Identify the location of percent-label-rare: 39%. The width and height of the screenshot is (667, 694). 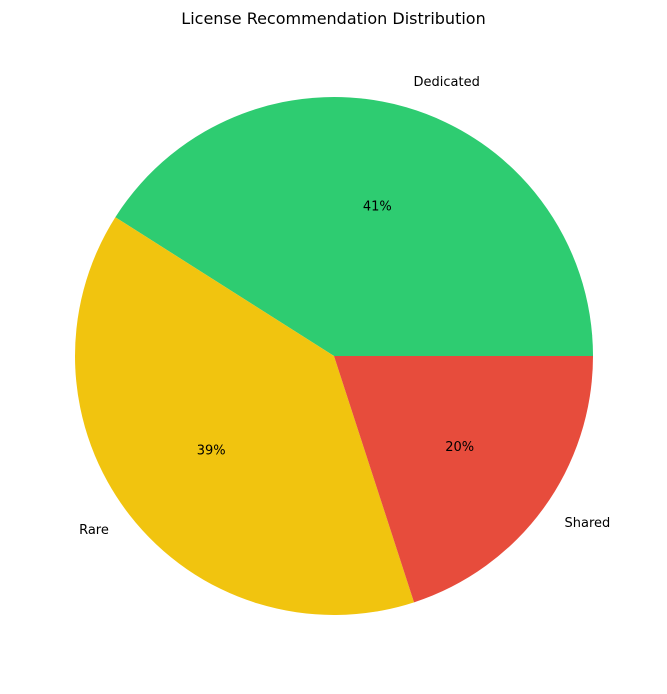
(211, 451).